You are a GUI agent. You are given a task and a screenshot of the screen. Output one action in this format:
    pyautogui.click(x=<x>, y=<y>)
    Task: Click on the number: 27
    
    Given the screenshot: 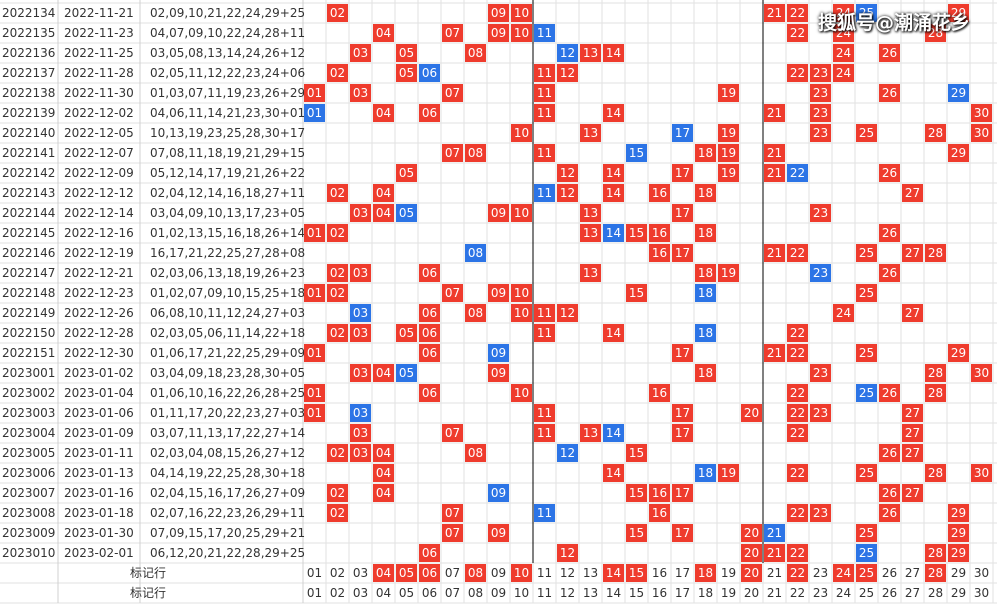 What is the action you would take?
    pyautogui.click(x=912, y=453)
    